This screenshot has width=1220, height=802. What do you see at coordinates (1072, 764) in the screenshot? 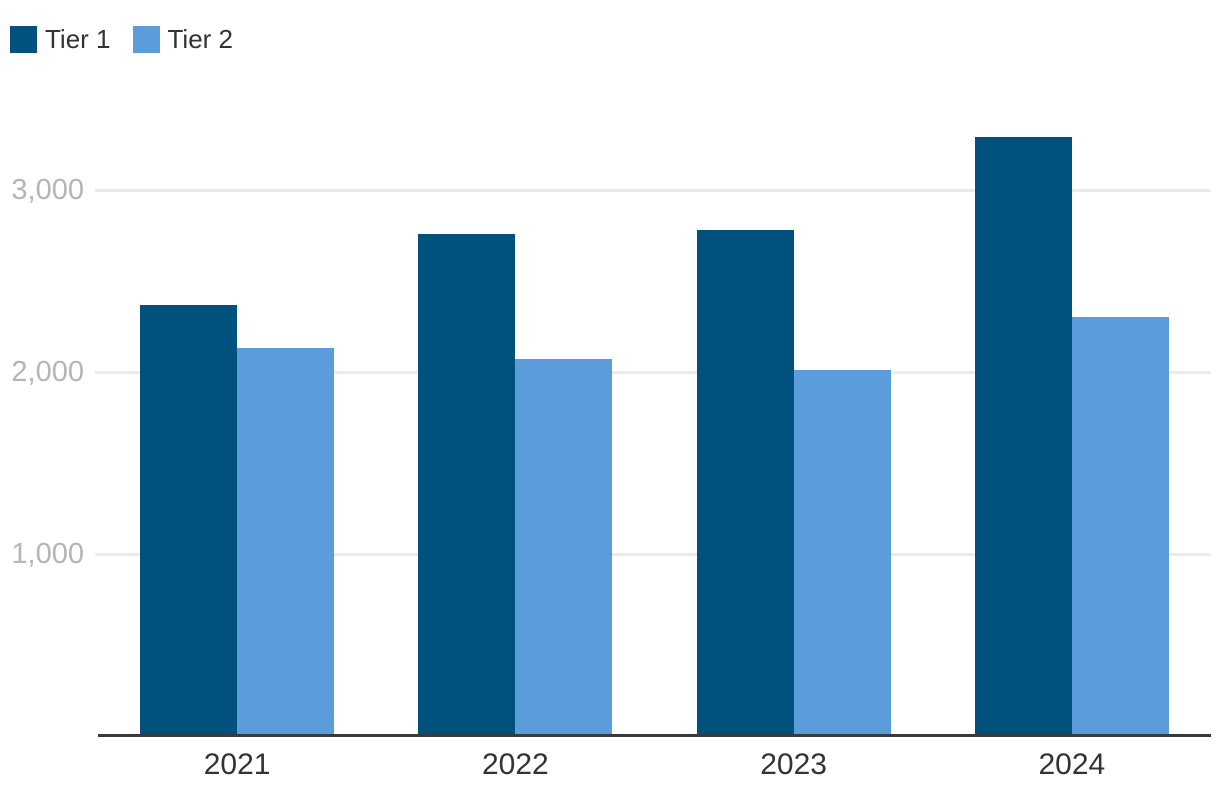
I see `x-axis-tick-label: 2024` at bounding box center [1072, 764].